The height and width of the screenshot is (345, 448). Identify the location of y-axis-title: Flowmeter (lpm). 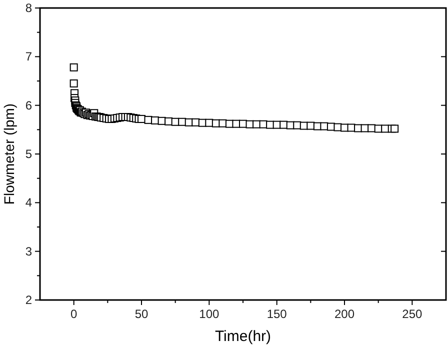
(9, 154).